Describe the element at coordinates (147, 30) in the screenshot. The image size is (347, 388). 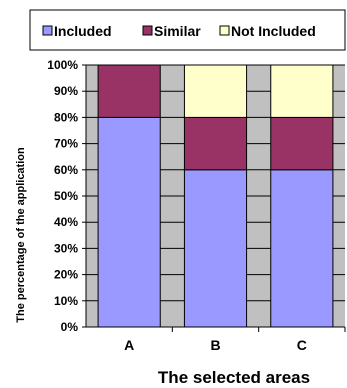
I see `legend-swatch-similar` at that location.